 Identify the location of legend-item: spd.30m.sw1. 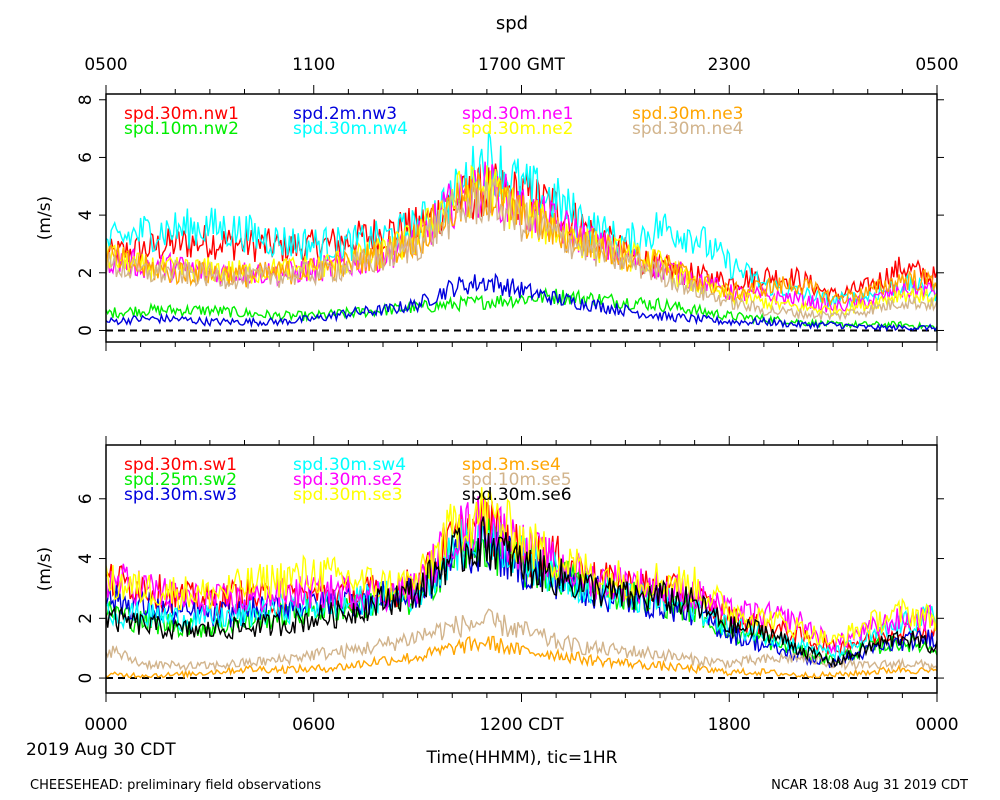
(180, 465).